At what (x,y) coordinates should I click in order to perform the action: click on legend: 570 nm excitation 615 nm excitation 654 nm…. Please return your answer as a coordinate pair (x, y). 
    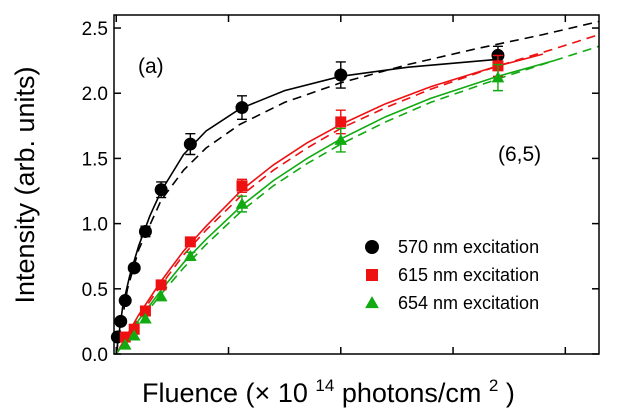
    Looking at the image, I should click on (452, 275).